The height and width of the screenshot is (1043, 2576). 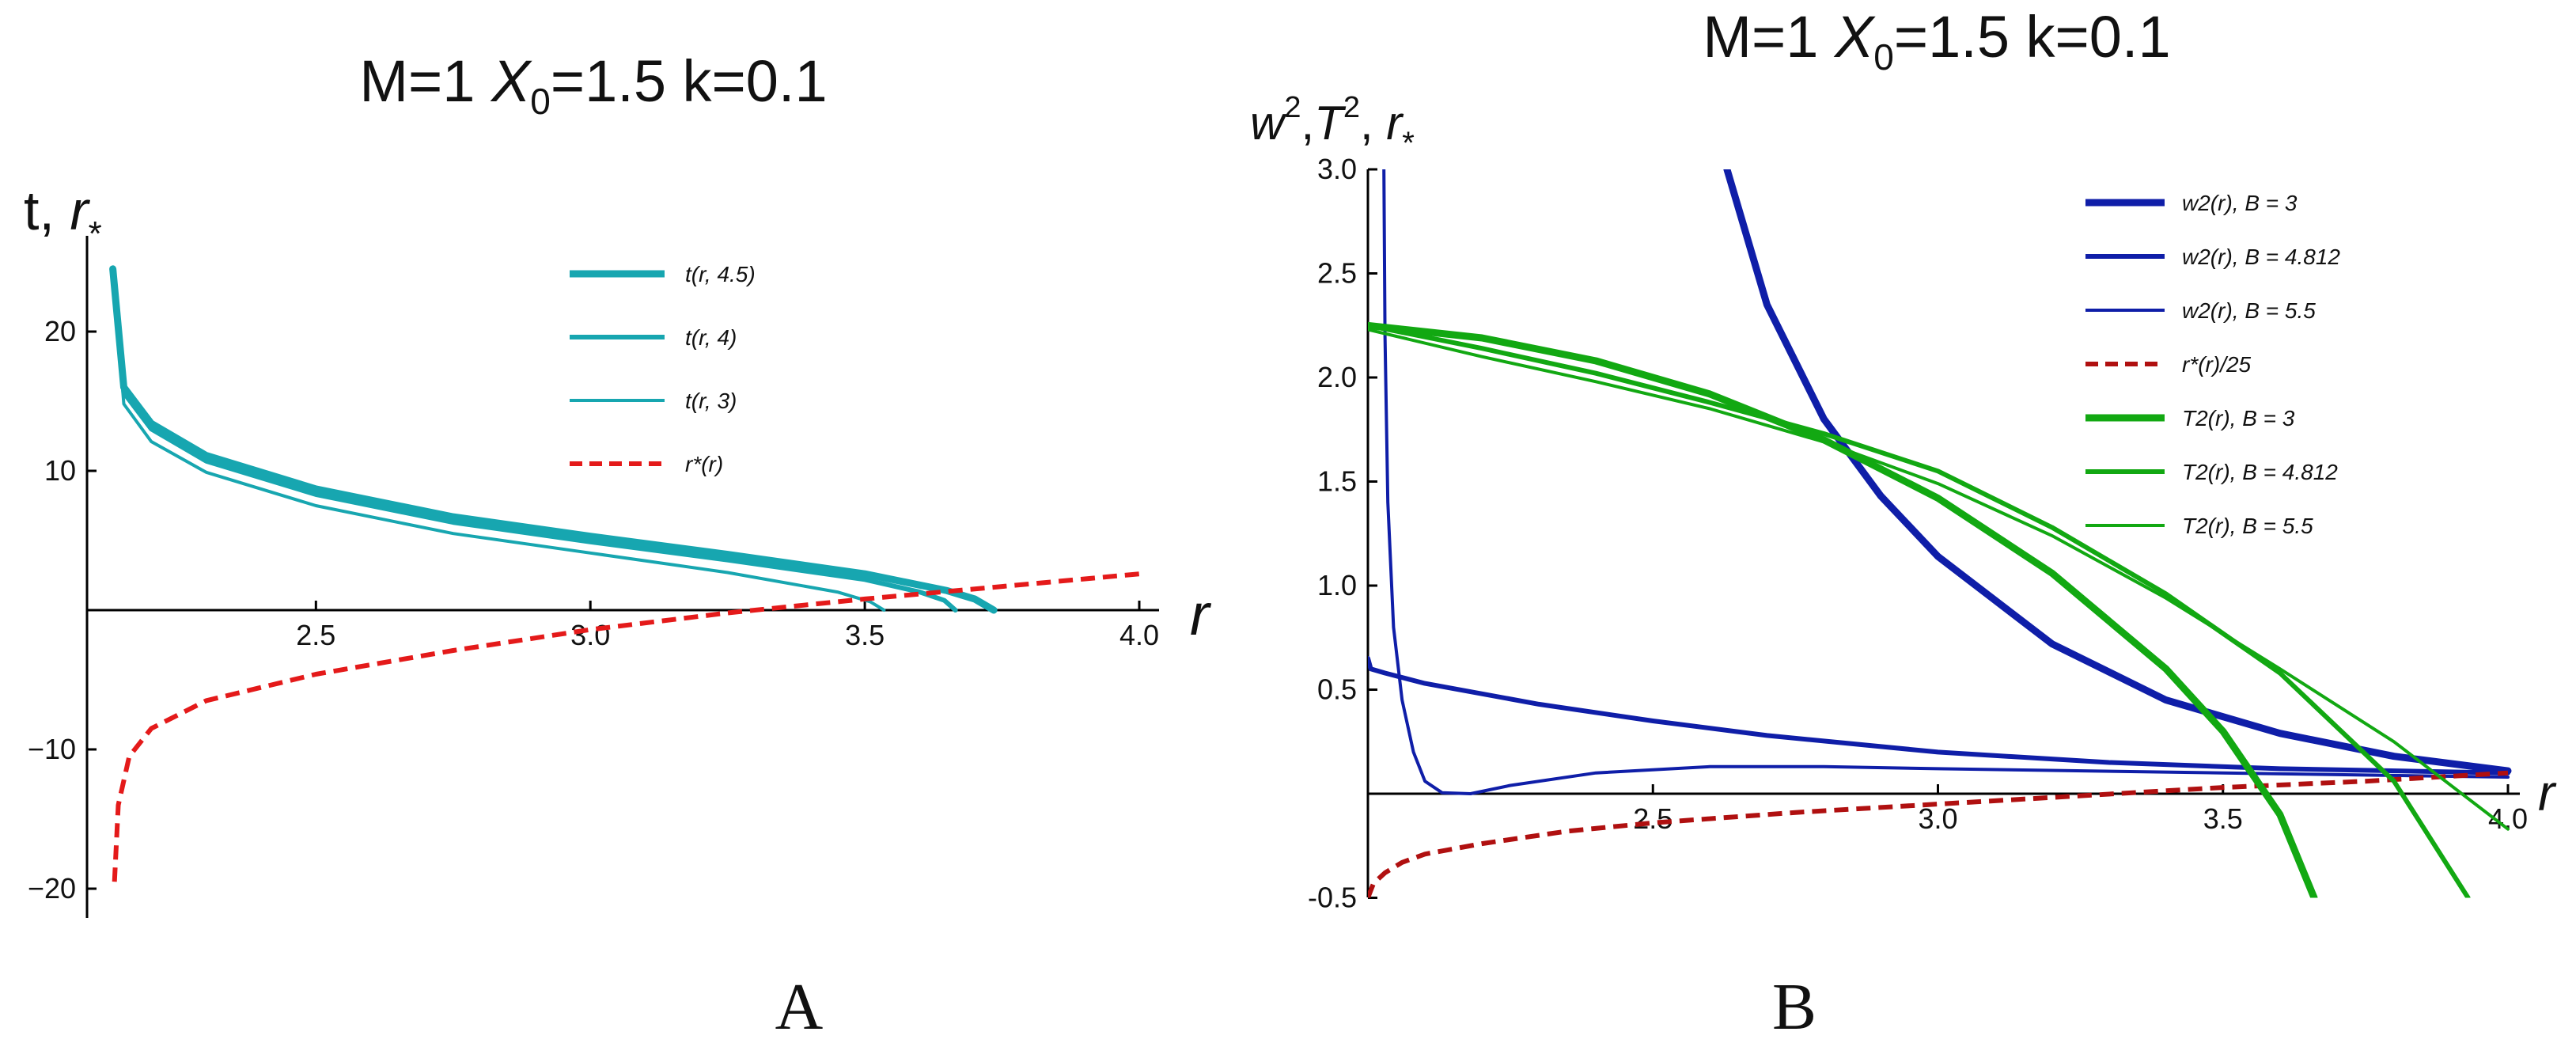 I want to click on panel-b-y-tick-label: 1.0, so click(x=1337, y=585).